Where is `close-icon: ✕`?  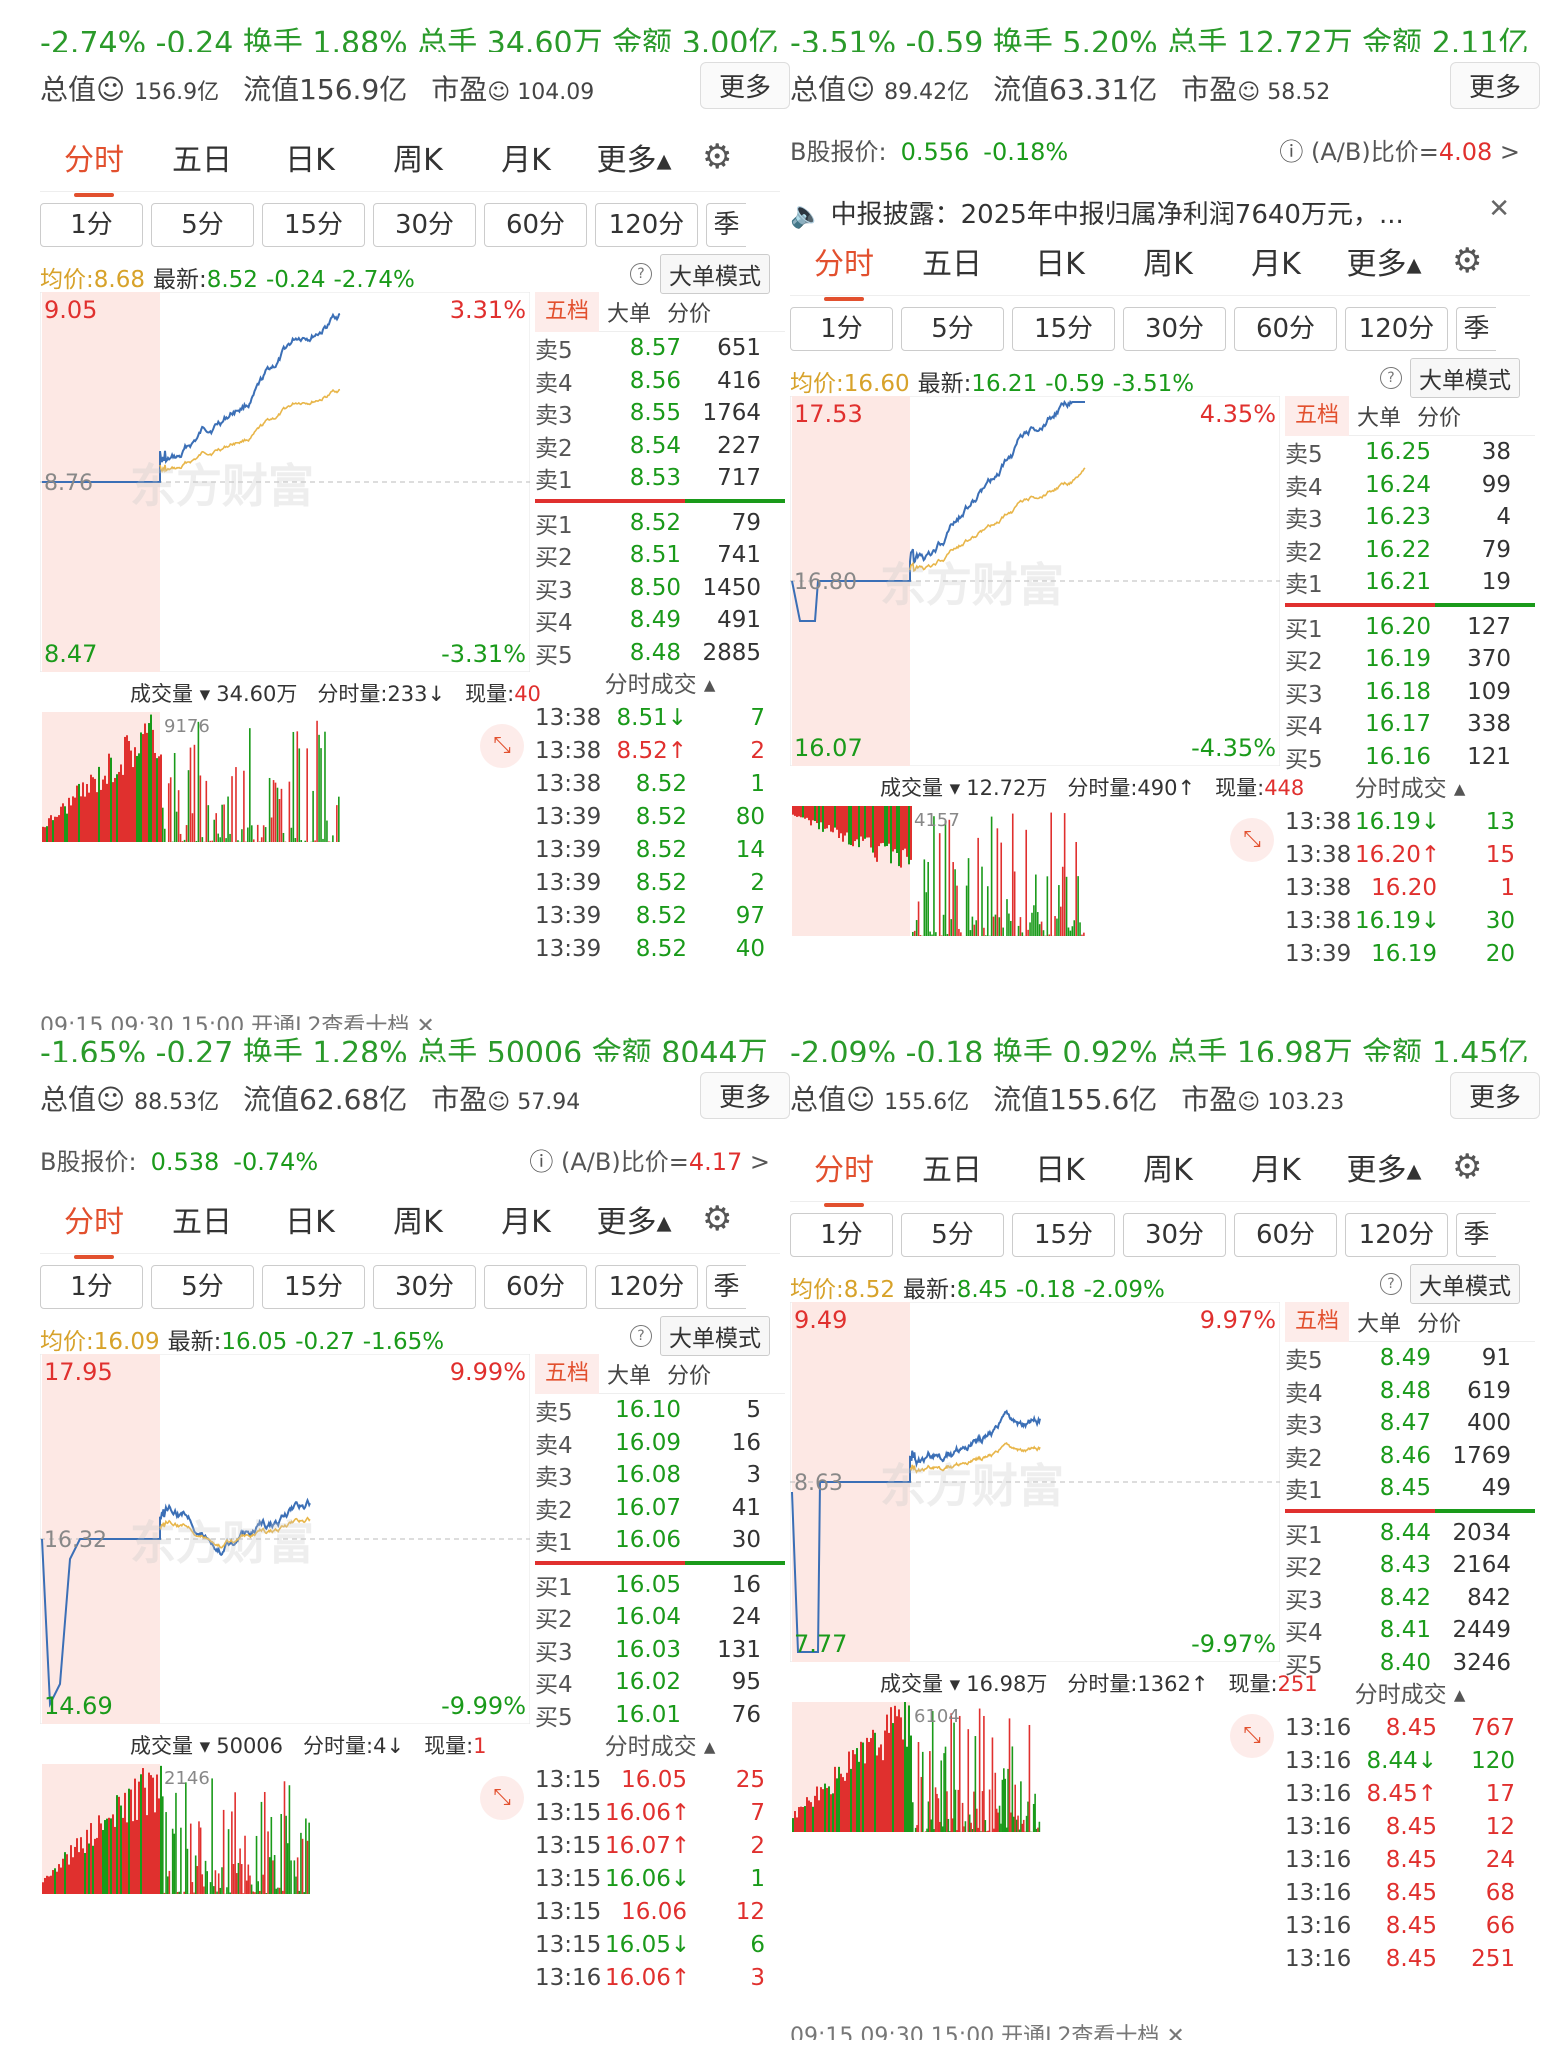 close-icon: ✕ is located at coordinates (1499, 209).